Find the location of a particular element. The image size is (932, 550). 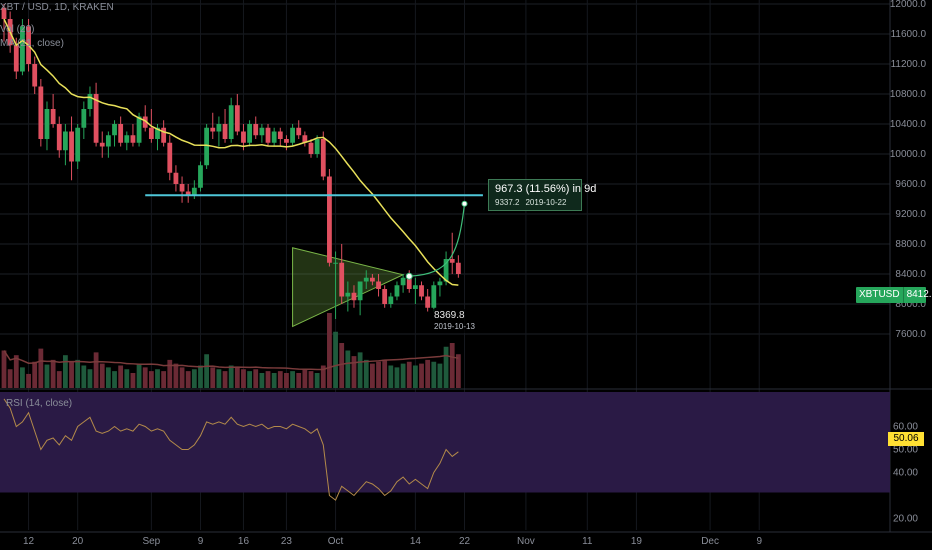

price-tick-label: 11200.0 is located at coordinates (909, 64).